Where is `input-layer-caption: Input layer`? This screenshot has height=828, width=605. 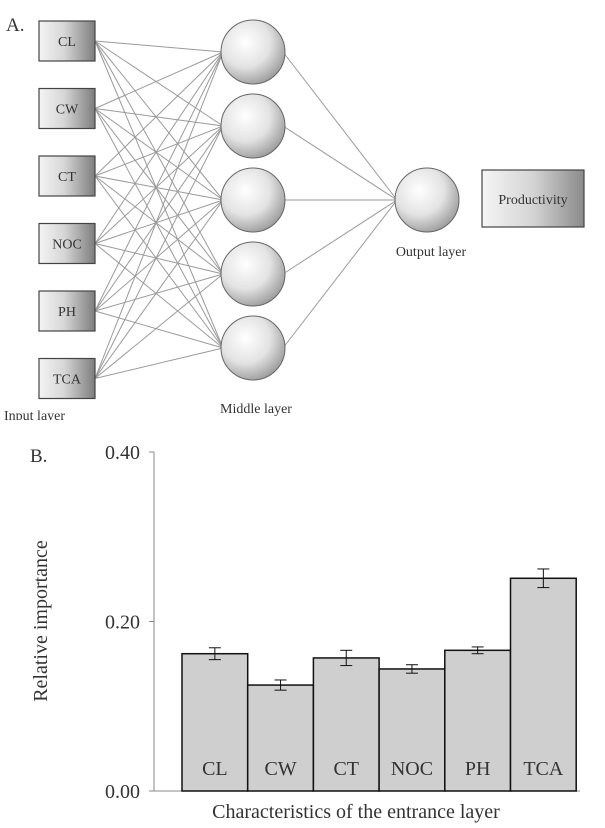 input-layer-caption: Input layer is located at coordinates (34, 414).